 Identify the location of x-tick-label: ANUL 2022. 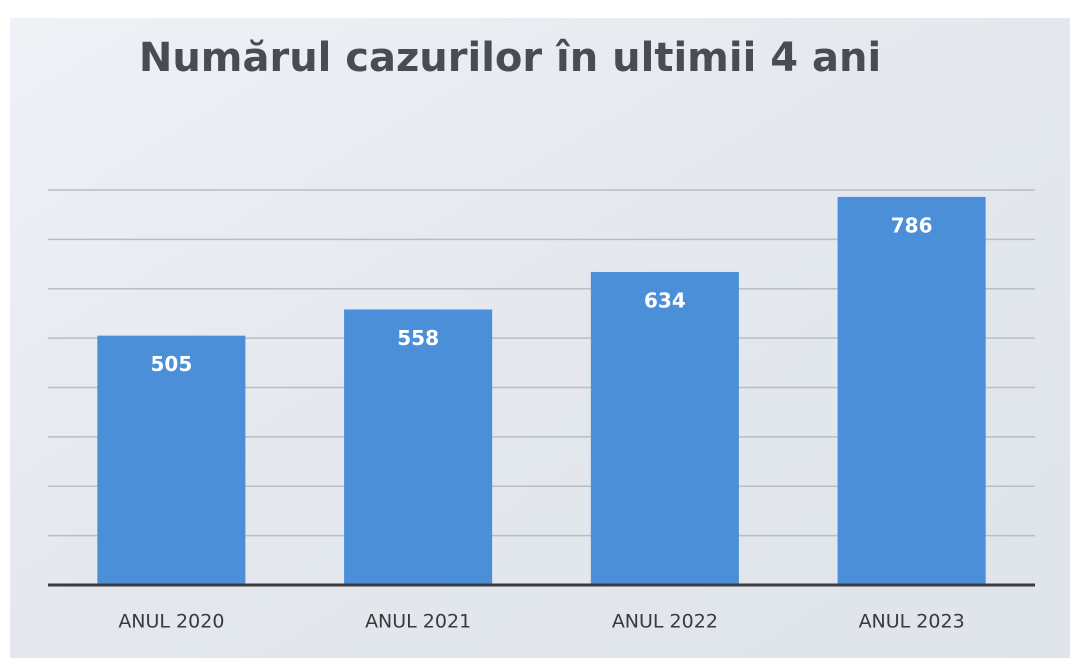
(665, 622).